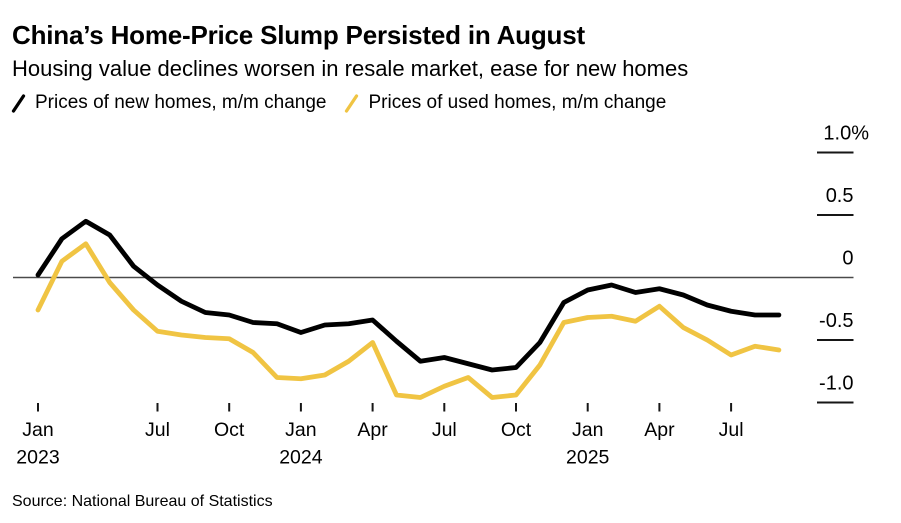  I want to click on y-axis-label: 0, so click(847, 259).